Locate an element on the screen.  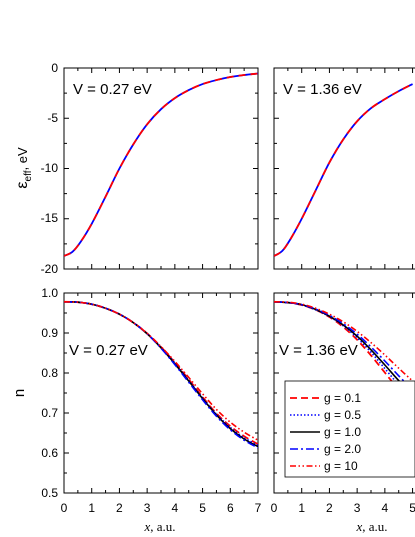
y-axis-label: εeff, eV is located at coordinates (24, 168).